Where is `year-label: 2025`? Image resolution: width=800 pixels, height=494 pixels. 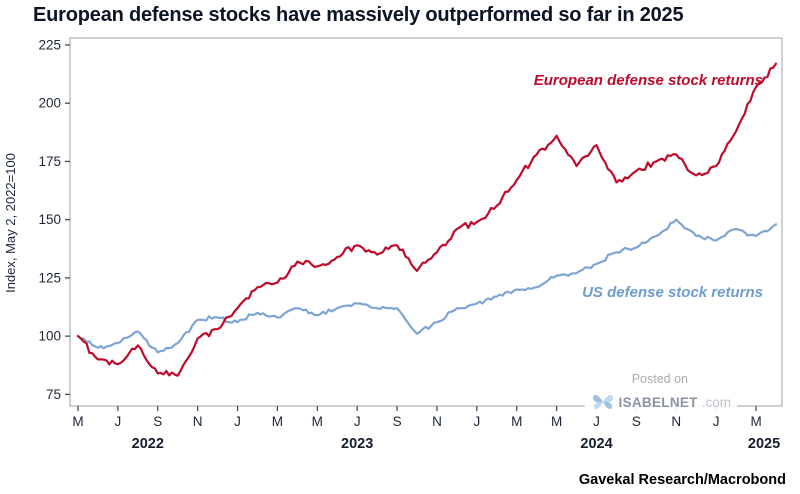 year-label: 2025 is located at coordinates (764, 444).